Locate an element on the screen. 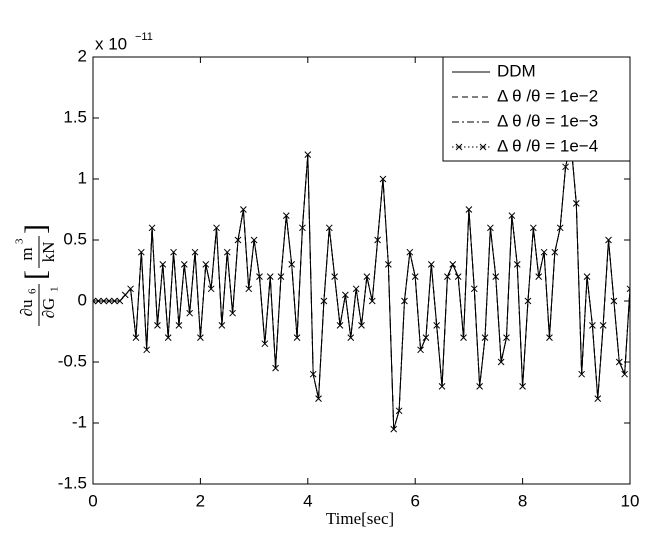  x-tick-label: 8 is located at coordinates (522, 500).